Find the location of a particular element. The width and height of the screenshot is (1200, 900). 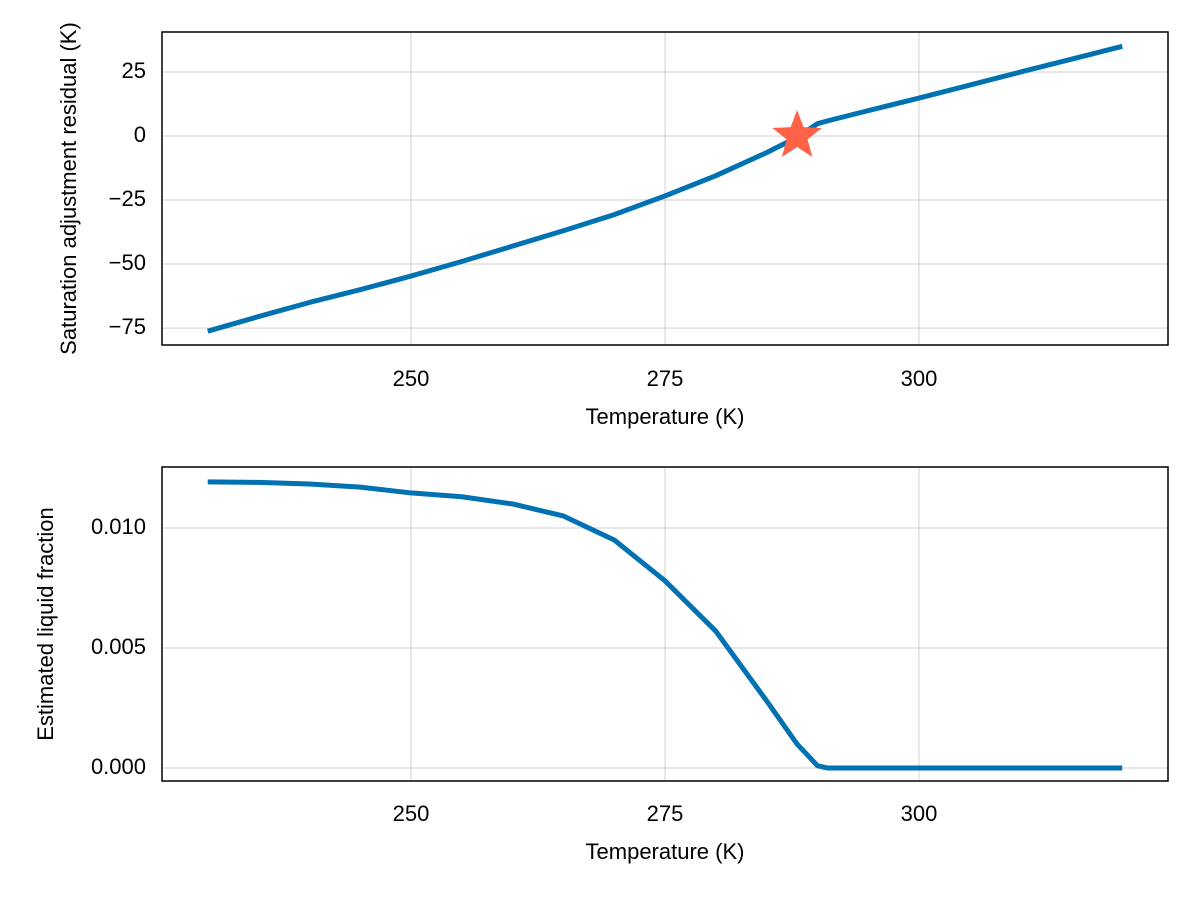

y-tick-label: 0 is located at coordinates (140, 134).